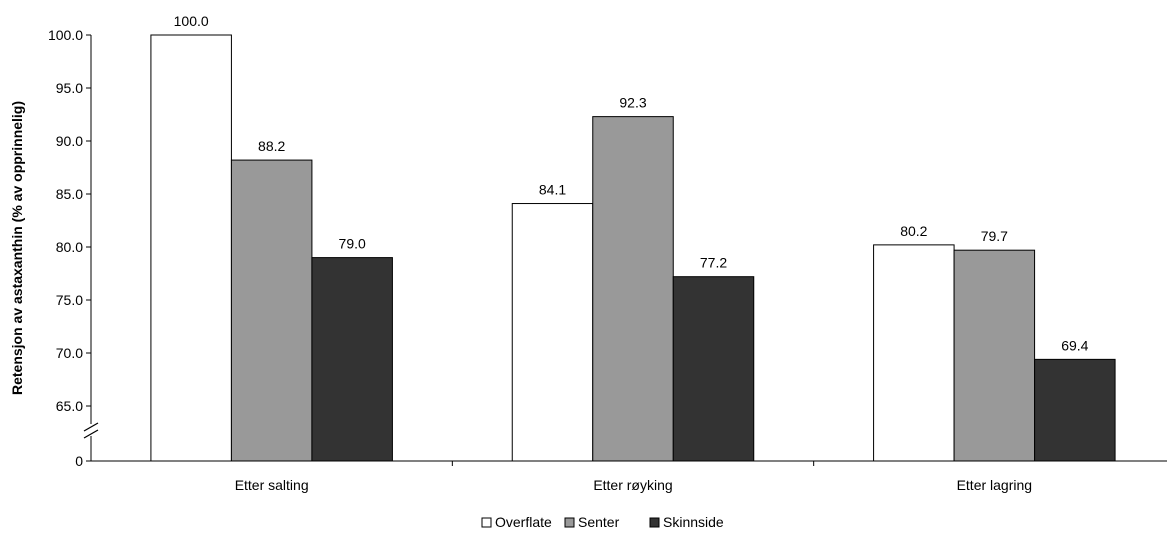 The height and width of the screenshot is (535, 1167). Describe the element at coordinates (69, 300) in the screenshot. I see `y-tick-label: 75.0` at that location.